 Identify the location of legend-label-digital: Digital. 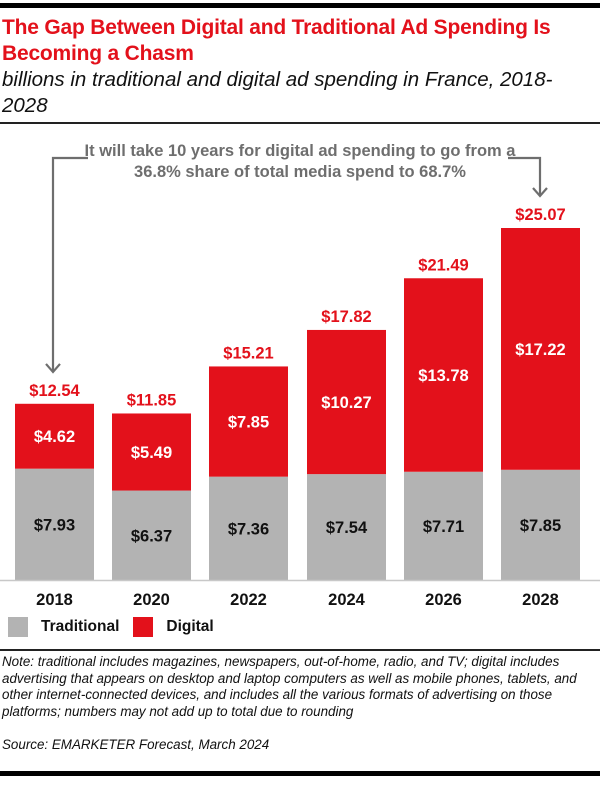
(190, 626).